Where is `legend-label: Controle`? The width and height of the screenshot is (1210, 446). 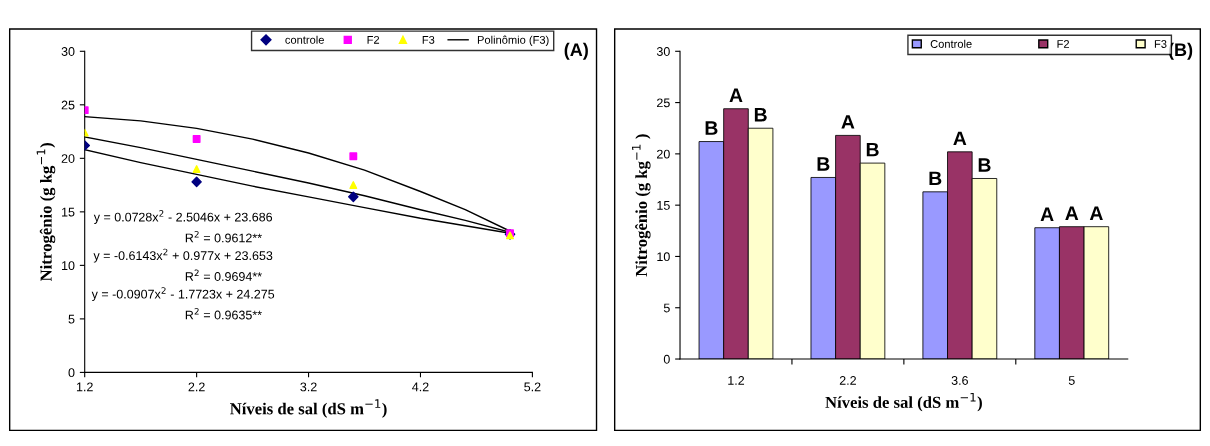 legend-label: Controle is located at coordinates (951, 43).